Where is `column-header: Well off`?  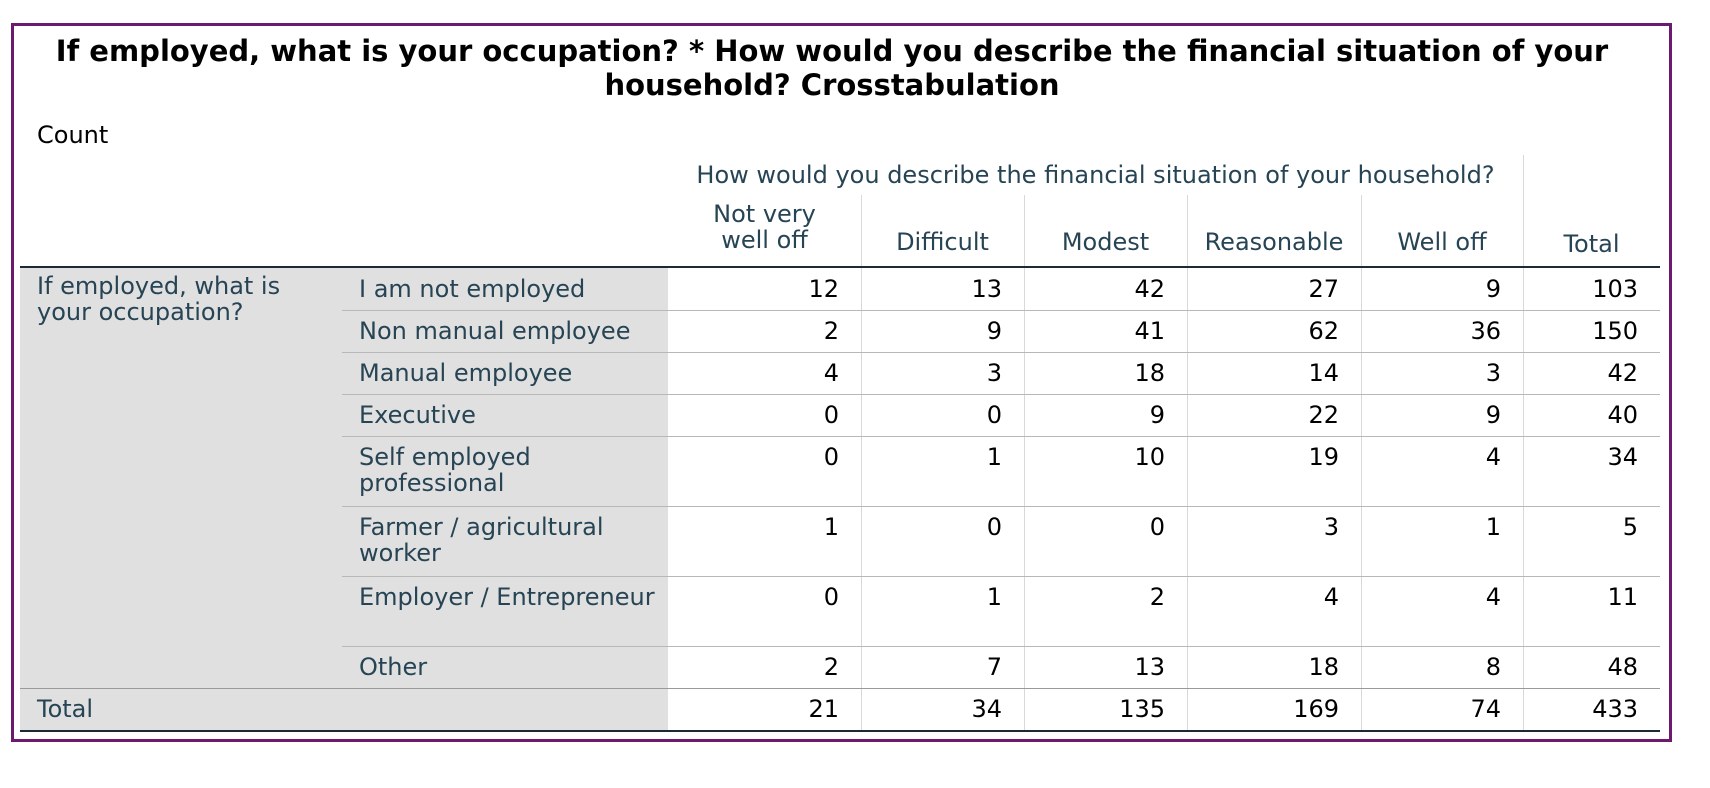 column-header: Well off is located at coordinates (1442, 242).